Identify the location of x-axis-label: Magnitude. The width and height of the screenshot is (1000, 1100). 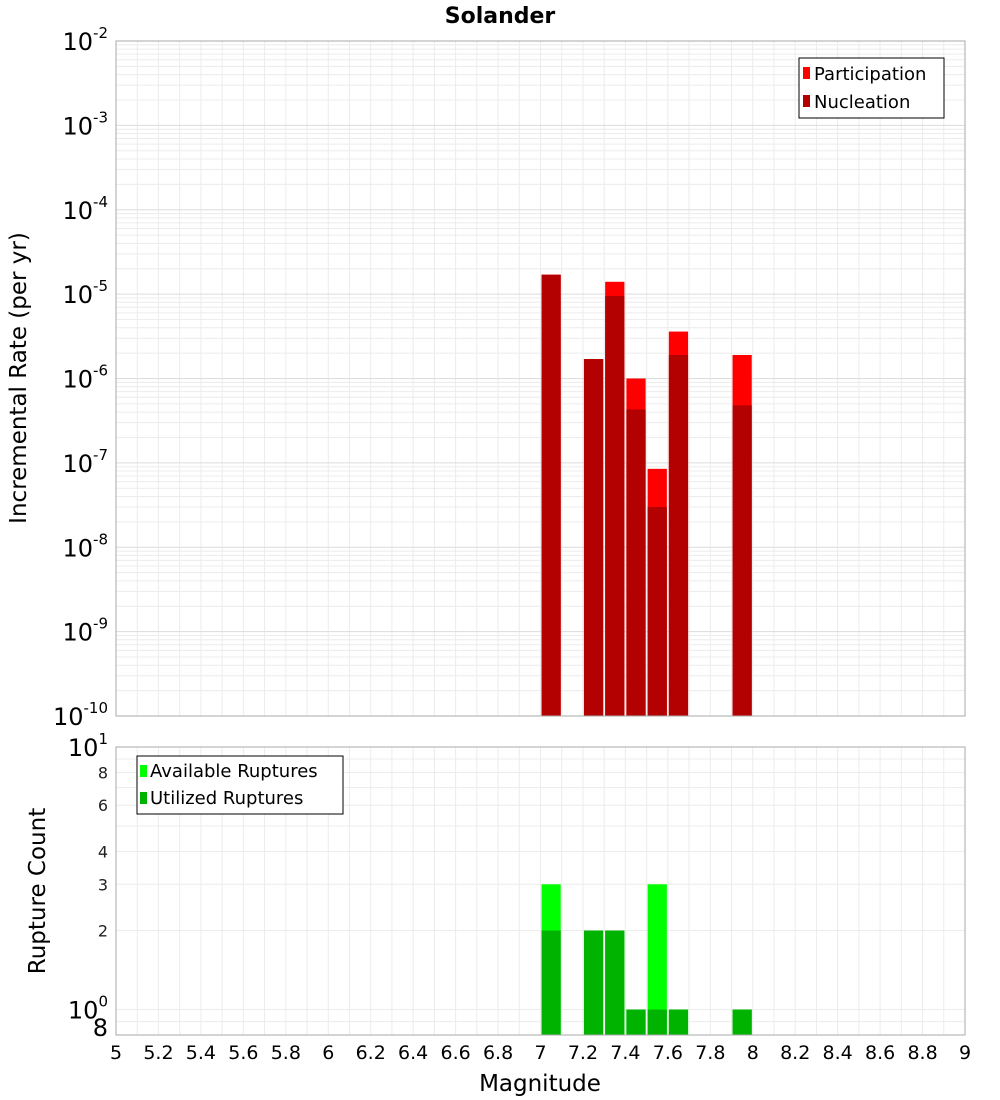
(540, 1084).